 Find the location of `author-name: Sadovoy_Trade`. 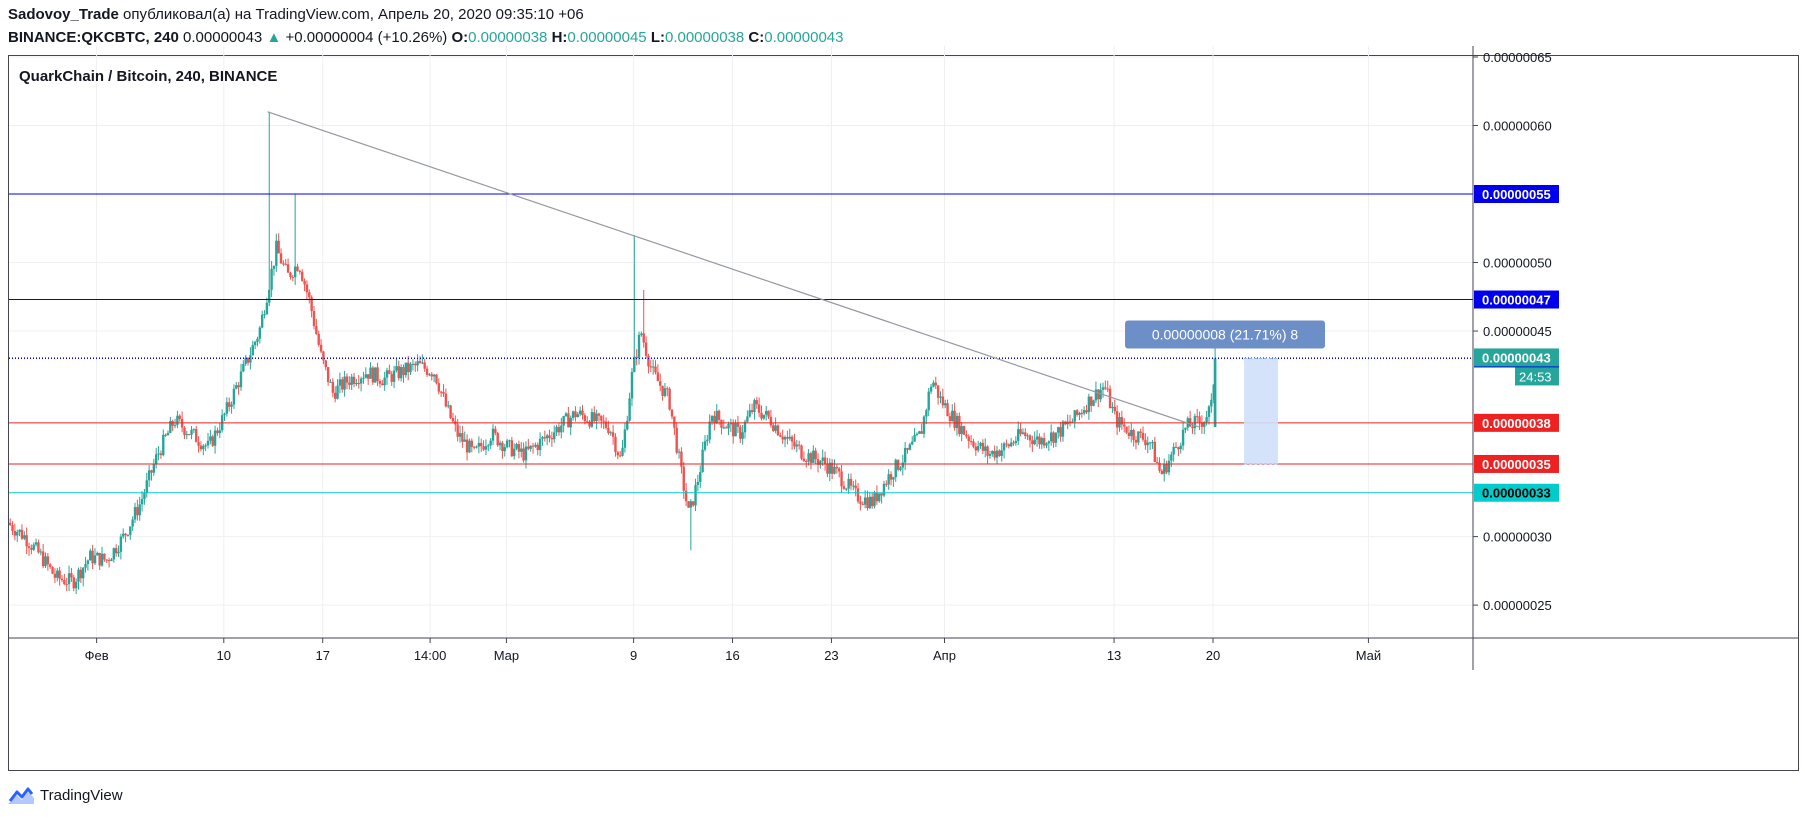

author-name: Sadovoy_Trade is located at coordinates (63, 14).